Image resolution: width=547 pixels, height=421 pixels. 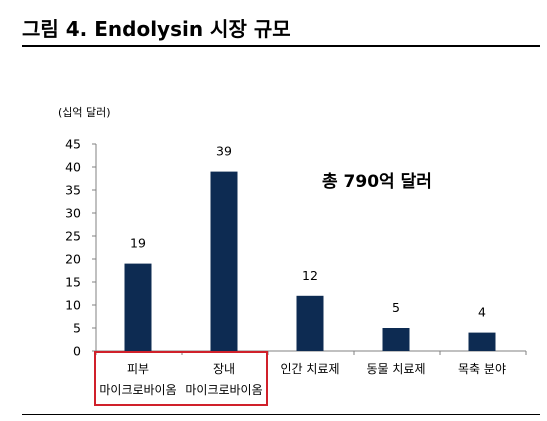 I want to click on x-category-label-line: 인간 치료제, so click(x=310, y=369).